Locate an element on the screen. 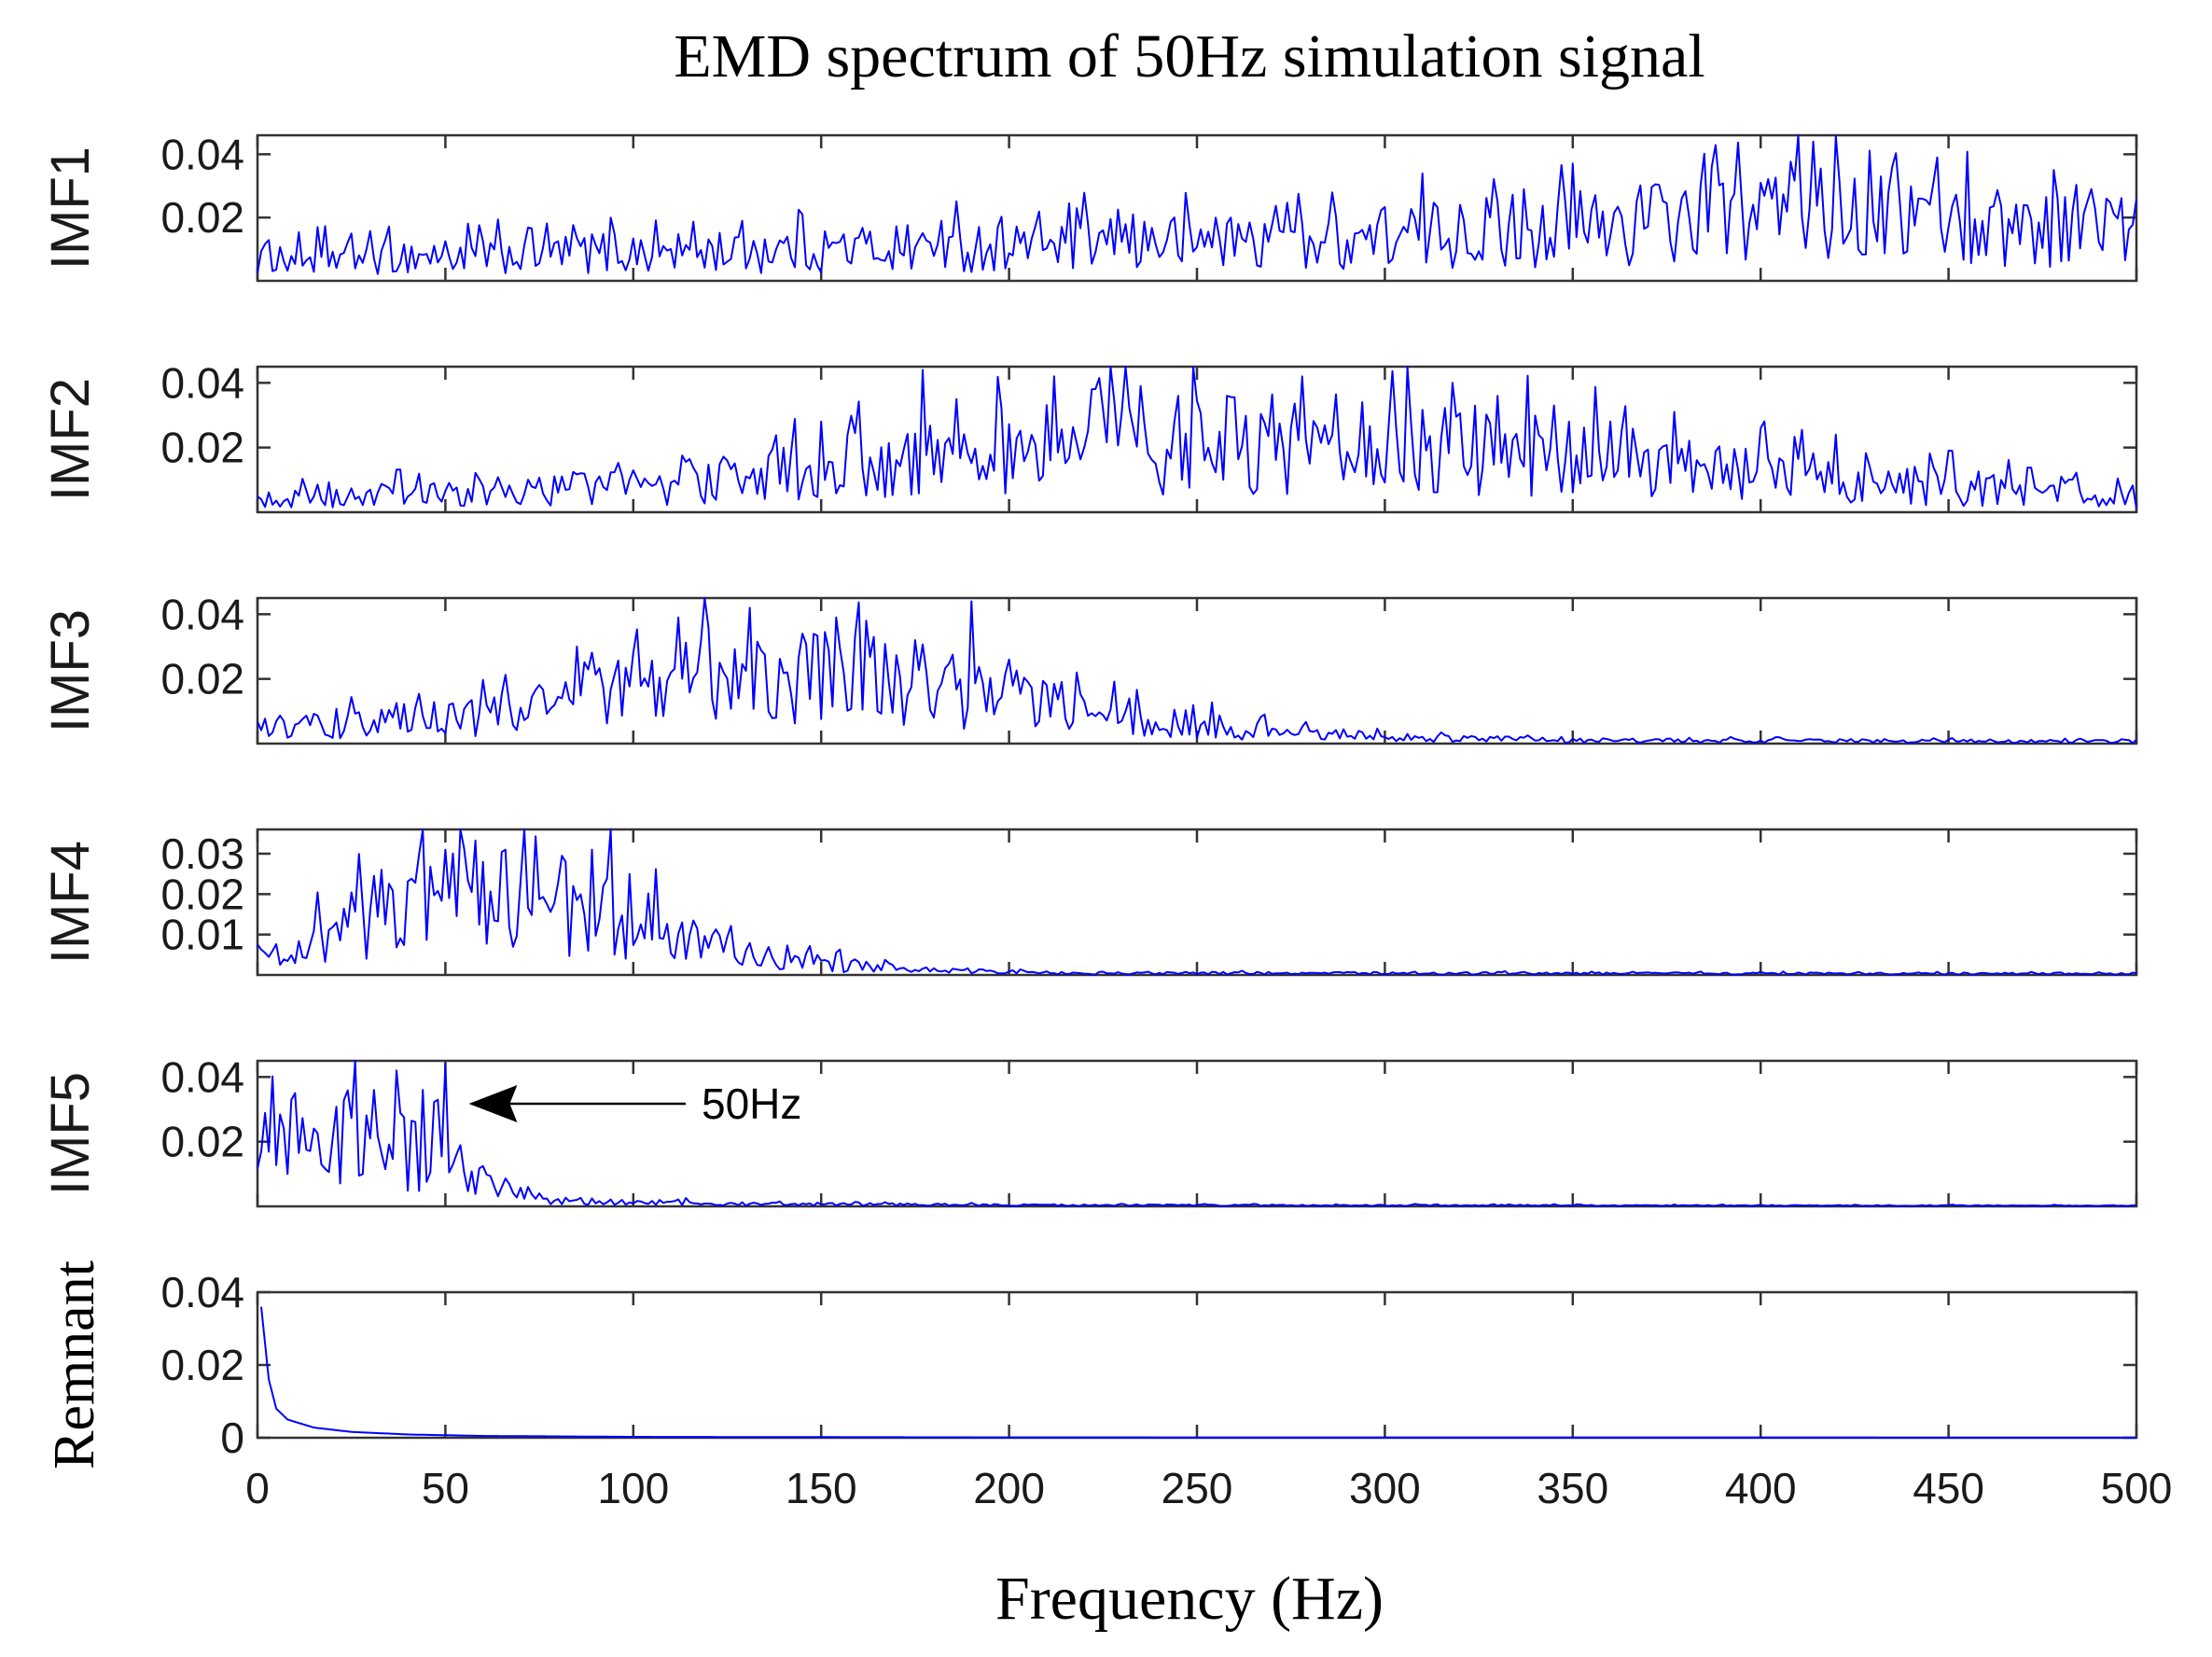 Image resolution: width=2212 pixels, height=1657 pixels. x-tick-label: 450 is located at coordinates (1949, 1488).